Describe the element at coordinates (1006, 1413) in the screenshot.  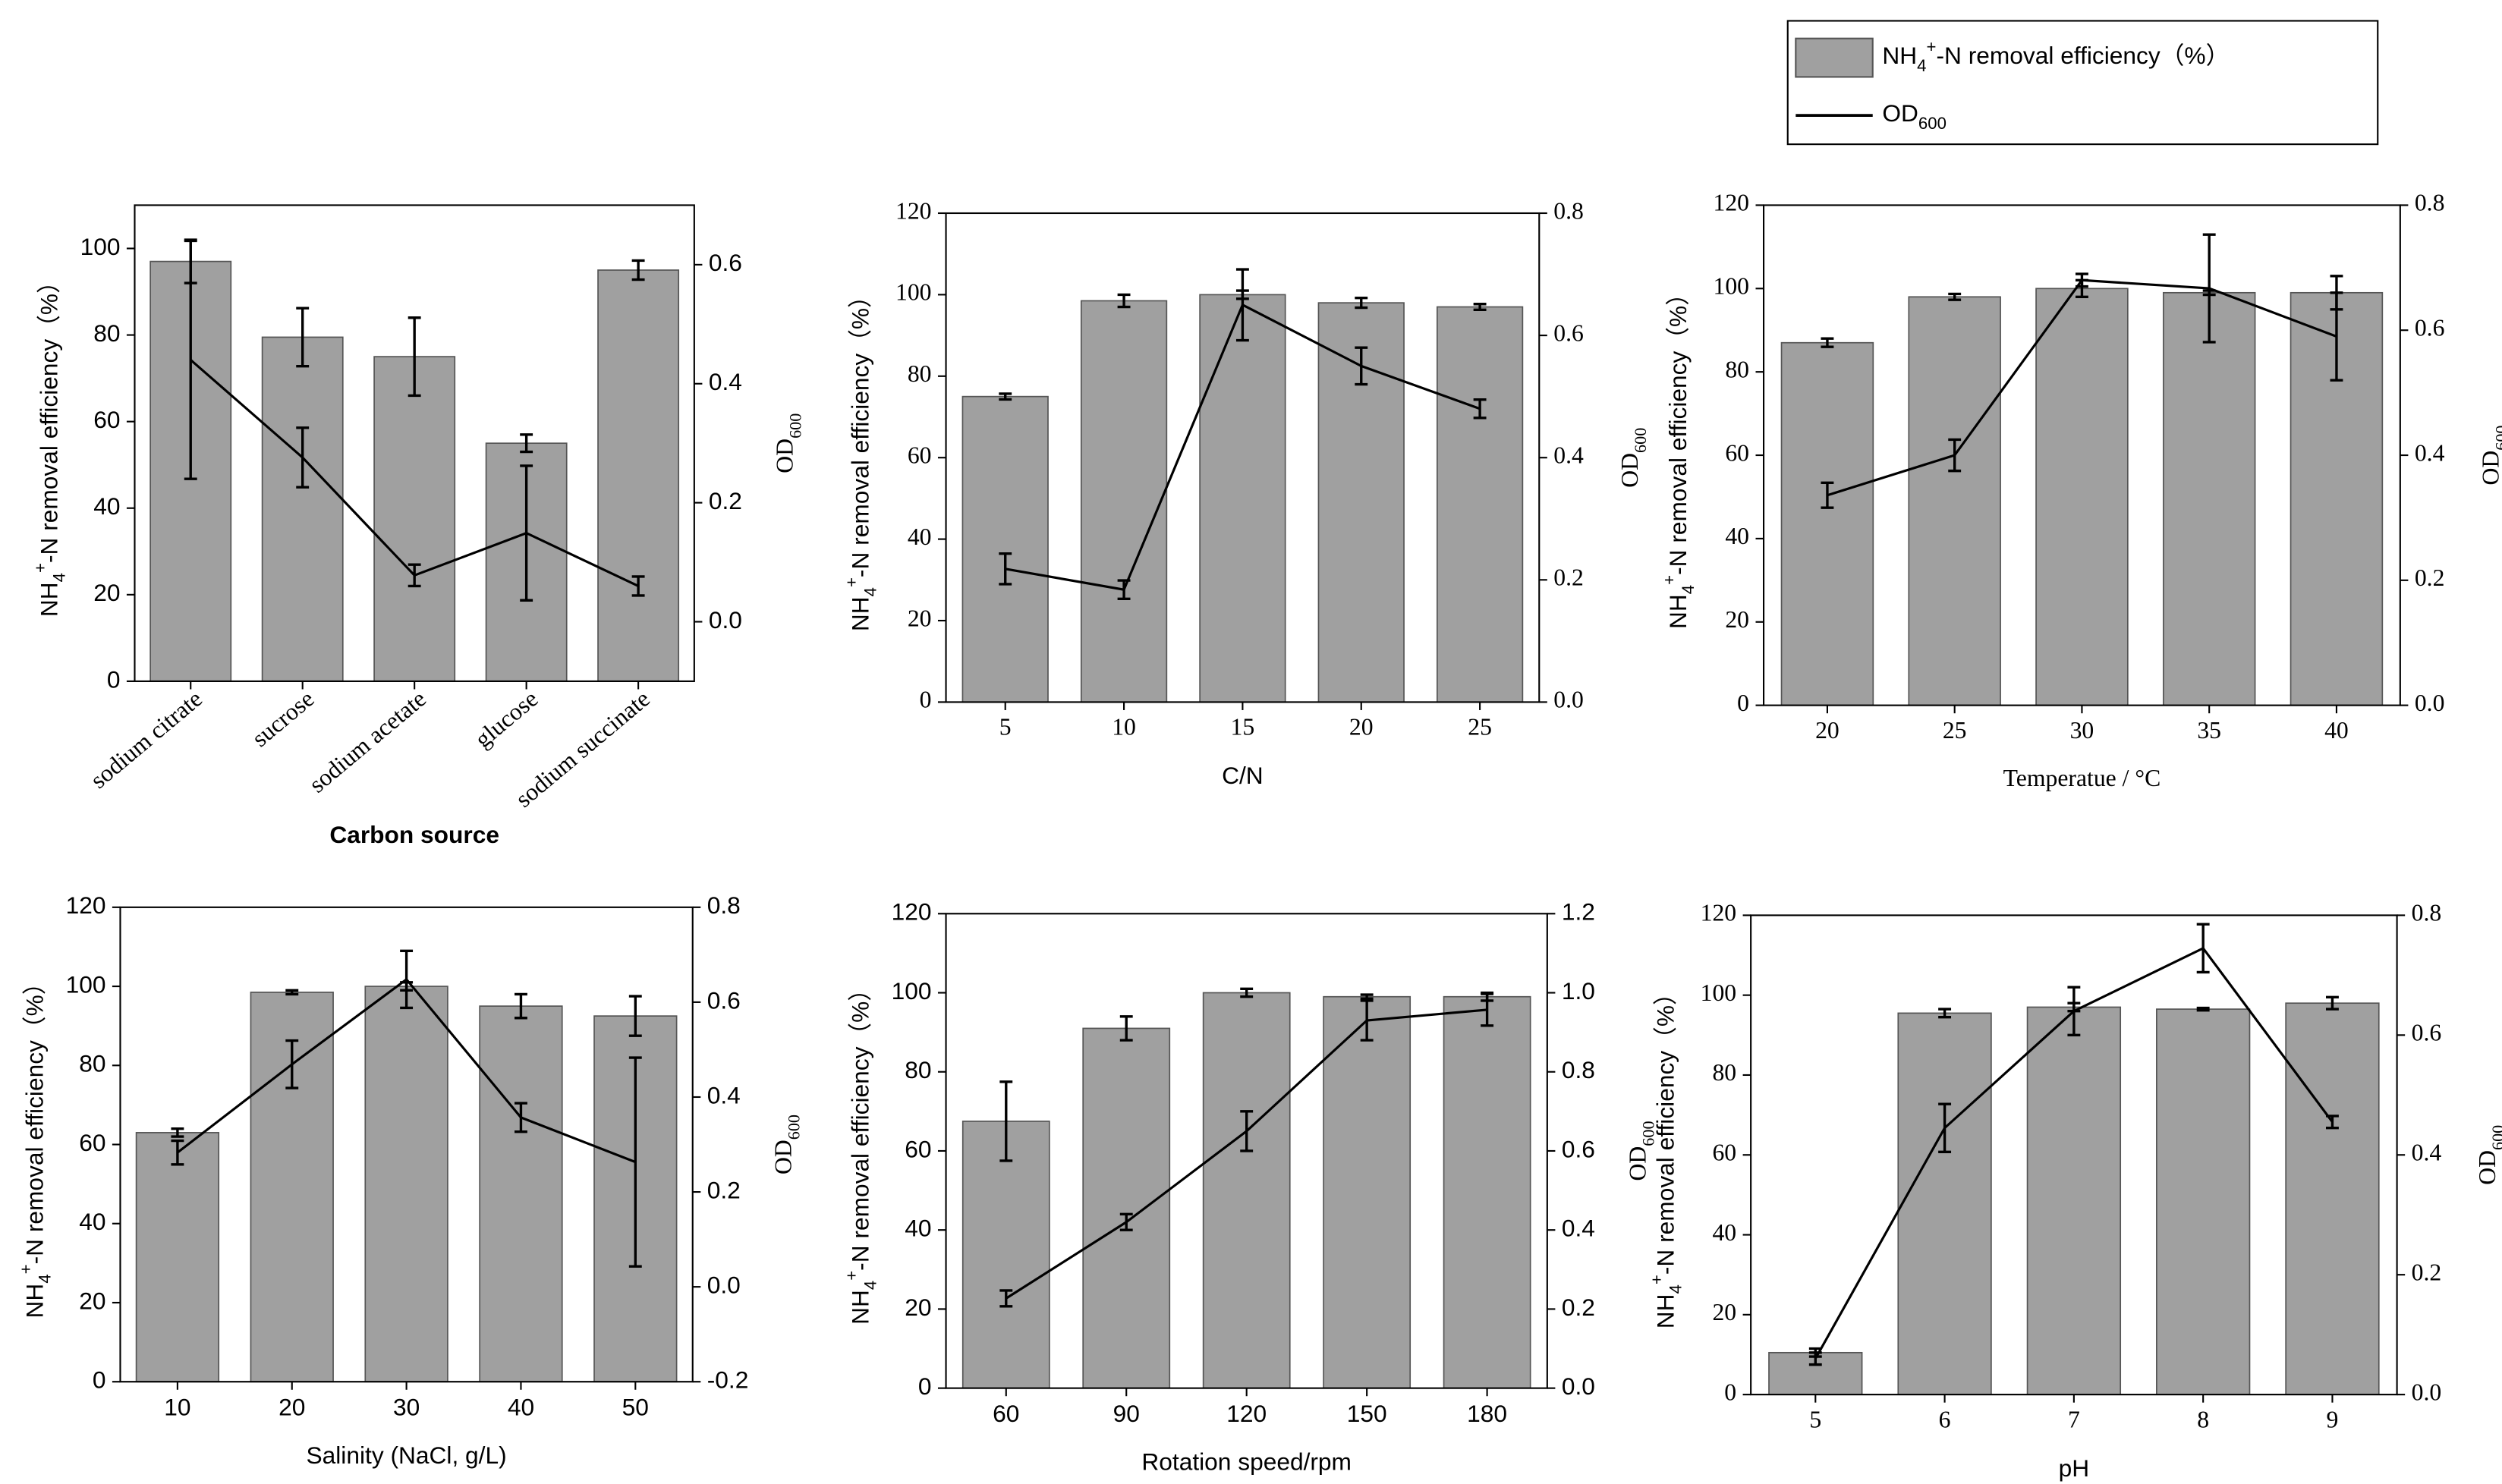
I see `x-tick-label: 60` at that location.